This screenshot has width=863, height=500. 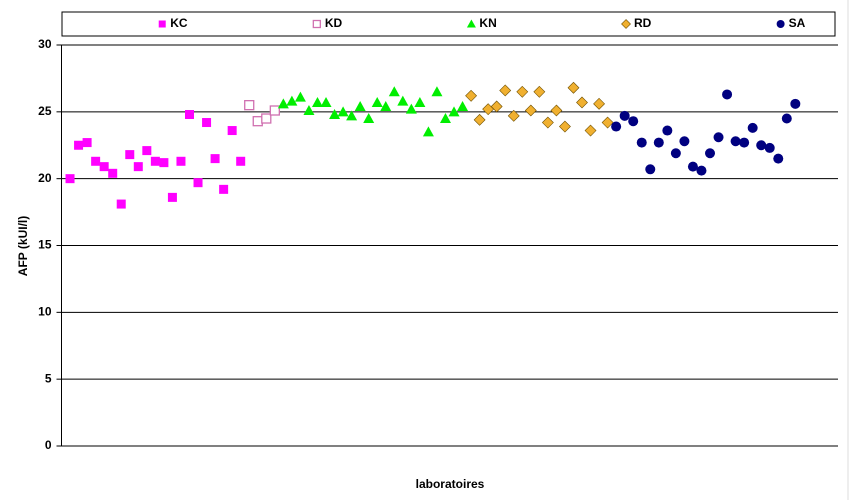 I want to click on legend-label: RD, so click(x=643, y=23).